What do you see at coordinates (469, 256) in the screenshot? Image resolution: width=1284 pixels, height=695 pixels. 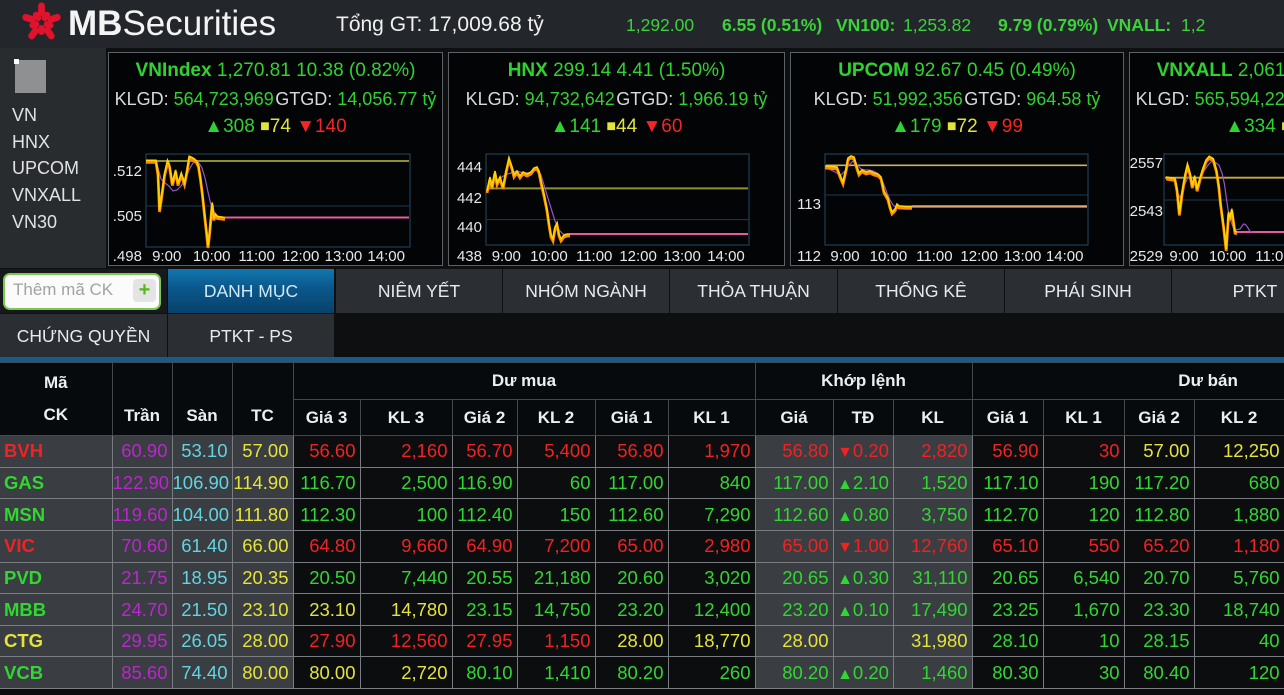 I see `svg-text: 438` at bounding box center [469, 256].